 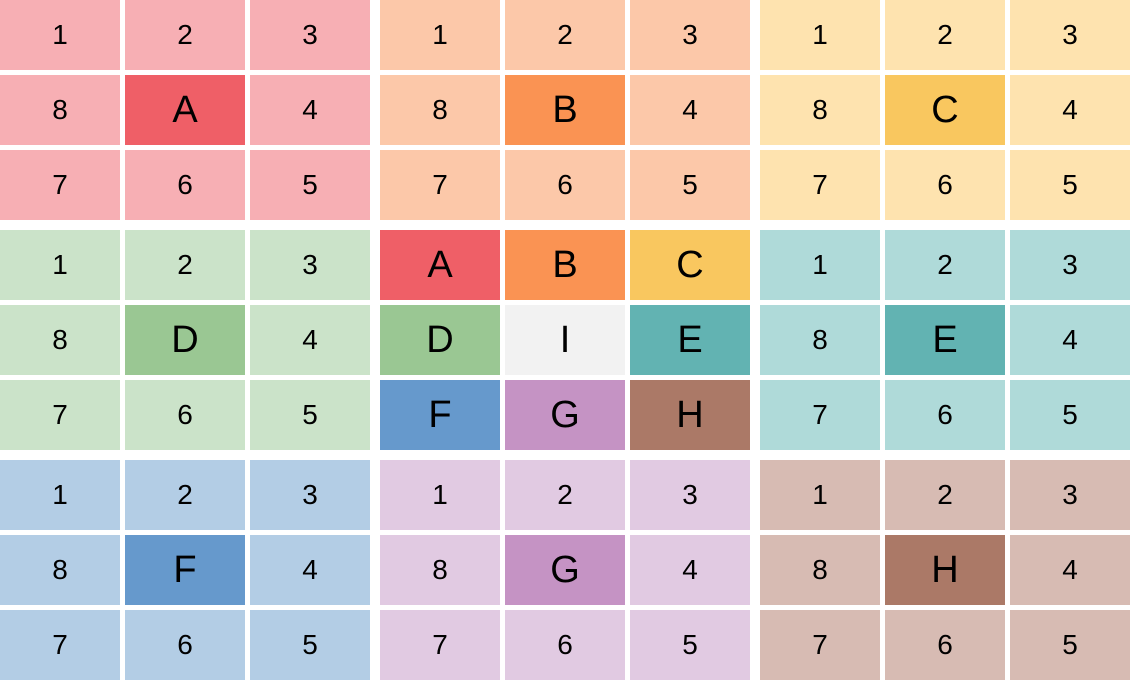 I want to click on cell: C, so click(x=690, y=265).